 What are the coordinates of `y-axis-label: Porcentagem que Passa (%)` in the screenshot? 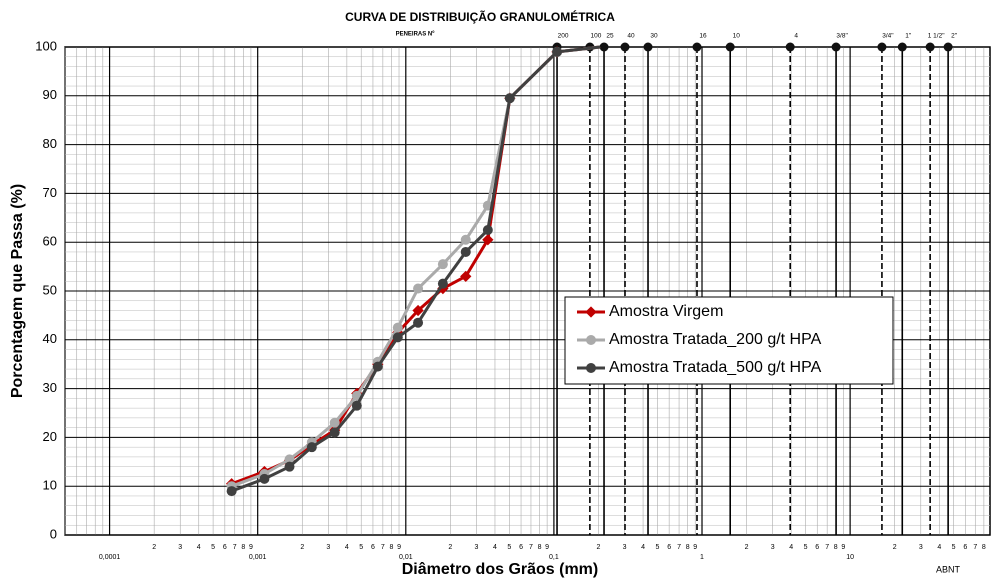 It's located at (17, 291).